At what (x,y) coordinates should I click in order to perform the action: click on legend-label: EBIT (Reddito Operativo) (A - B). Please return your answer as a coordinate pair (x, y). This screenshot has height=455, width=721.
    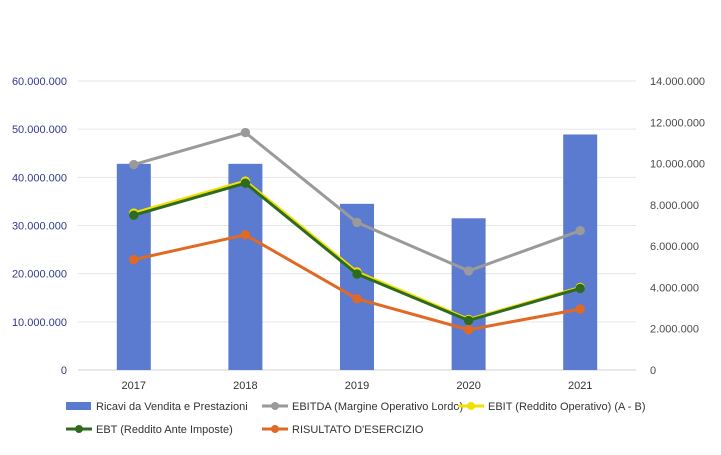
    Looking at the image, I should click on (567, 407).